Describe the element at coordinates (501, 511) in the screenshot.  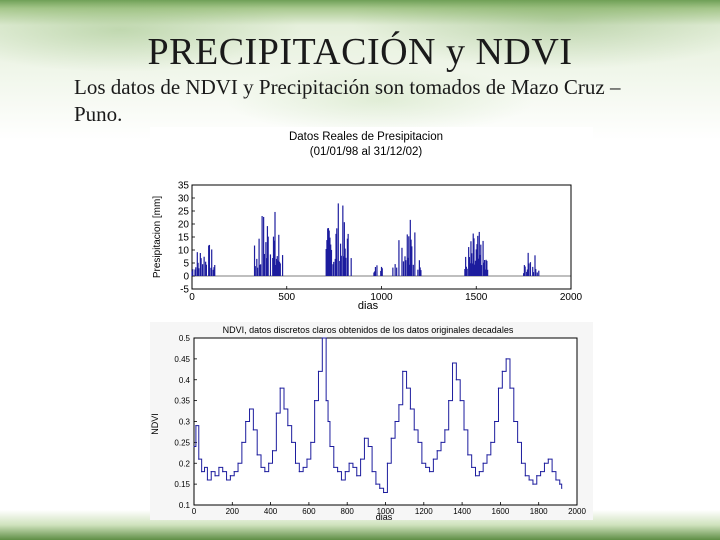
I see `ndvi-x-tick-label: 1600` at that location.